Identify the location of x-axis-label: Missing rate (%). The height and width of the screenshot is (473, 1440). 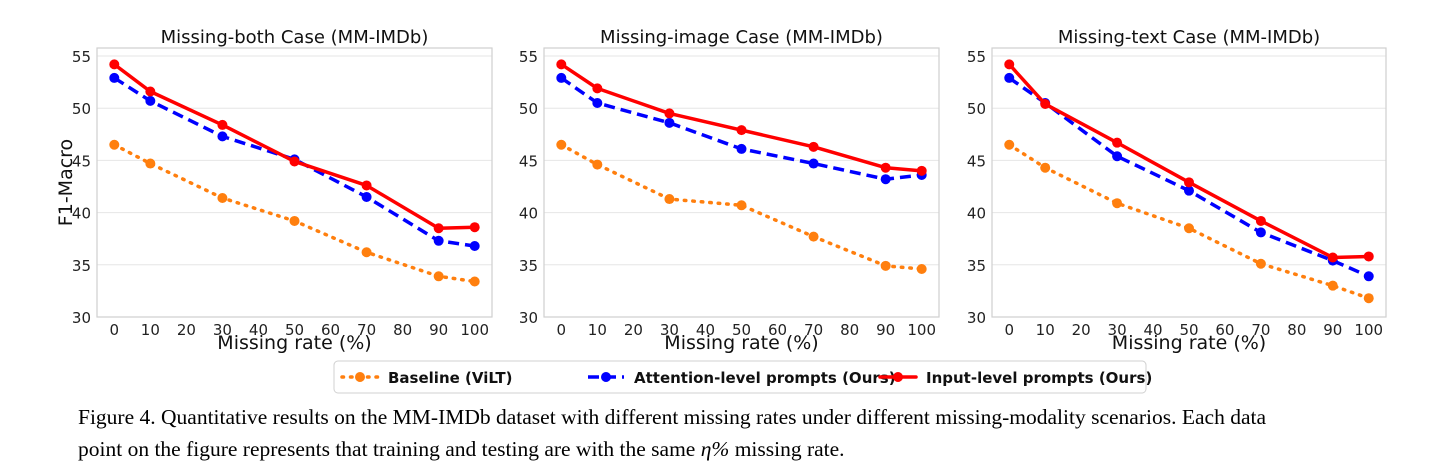
(294, 343).